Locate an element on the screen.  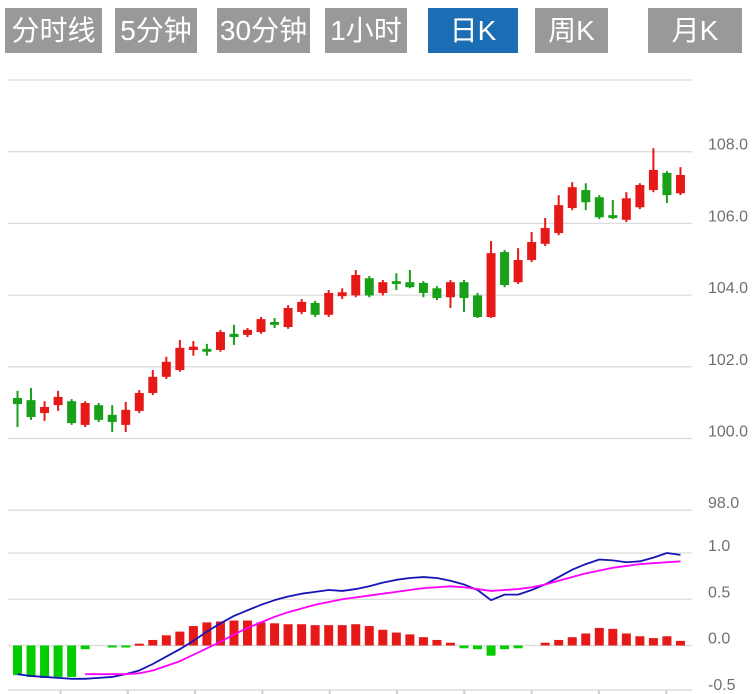
interval-toolbar: 分时线 5分钟 30分钟 1小时 日K 周K 月K is located at coordinates (377, 30).